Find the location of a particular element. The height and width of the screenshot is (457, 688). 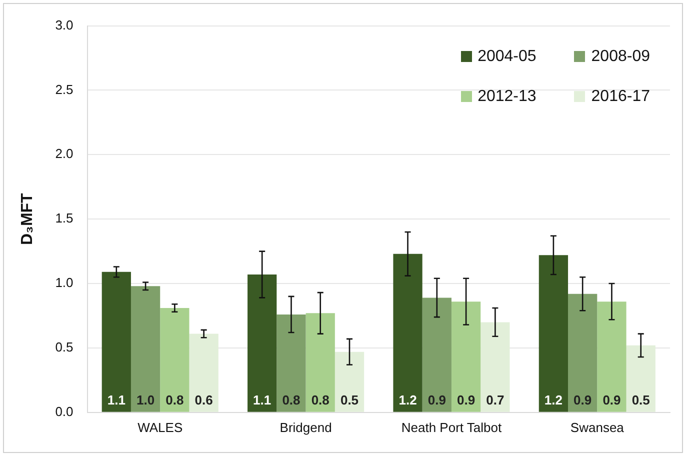

y-tick-label: 0.5 is located at coordinates (64, 347).